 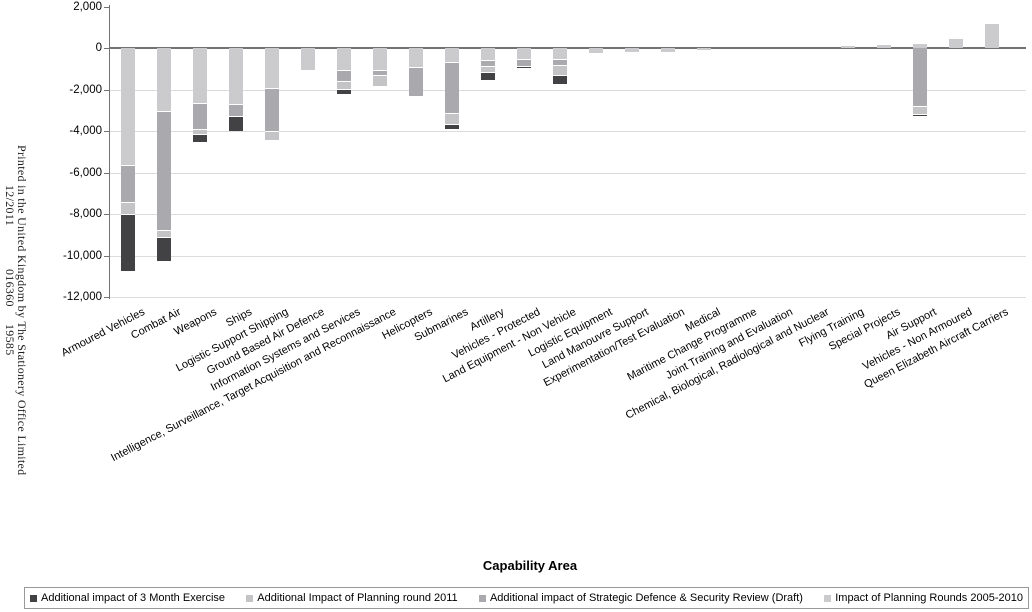 I want to click on y-axis-label: 2,000, so click(x=87, y=7).